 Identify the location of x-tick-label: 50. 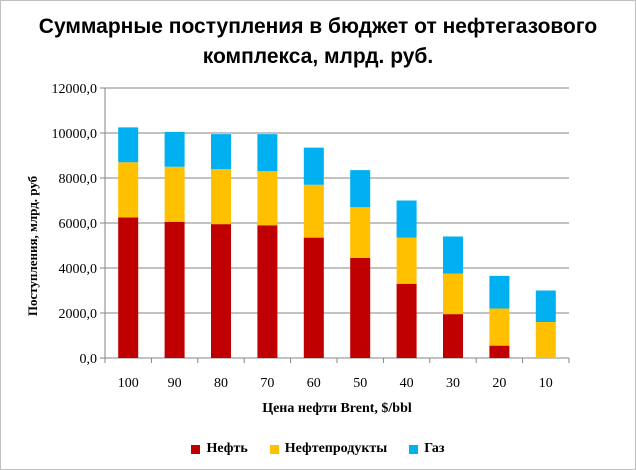
(360, 383).